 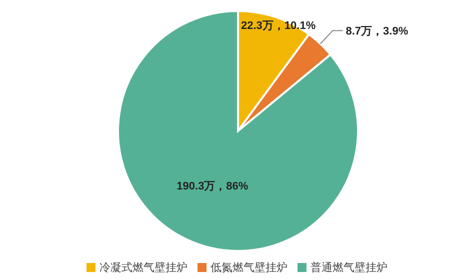 I want to click on legend-label: 普通燃气壁挂炉, so click(x=349, y=267).